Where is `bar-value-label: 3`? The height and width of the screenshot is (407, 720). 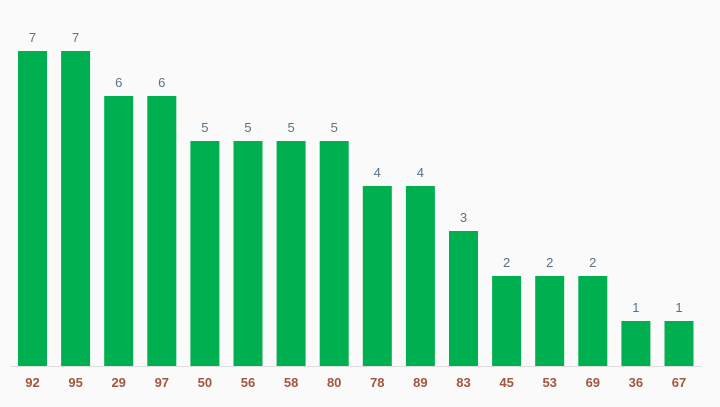
bar-value-label: 3 is located at coordinates (463, 217).